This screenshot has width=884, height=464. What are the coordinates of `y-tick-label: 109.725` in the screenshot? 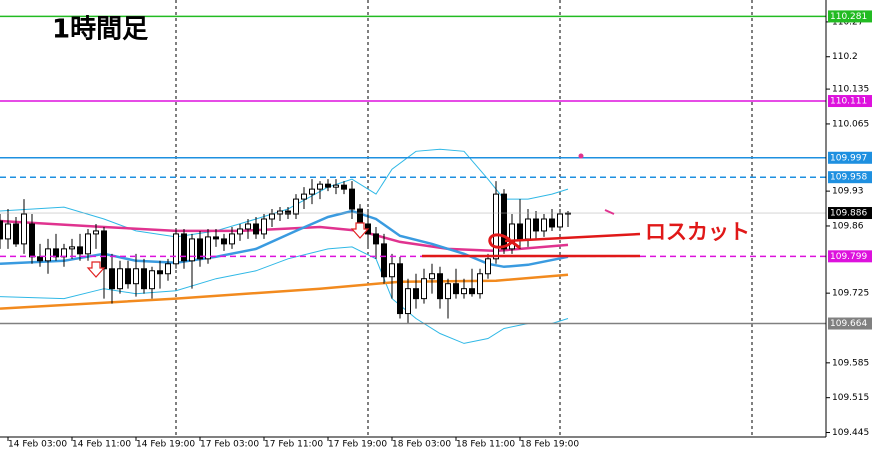 It's located at (850, 294).